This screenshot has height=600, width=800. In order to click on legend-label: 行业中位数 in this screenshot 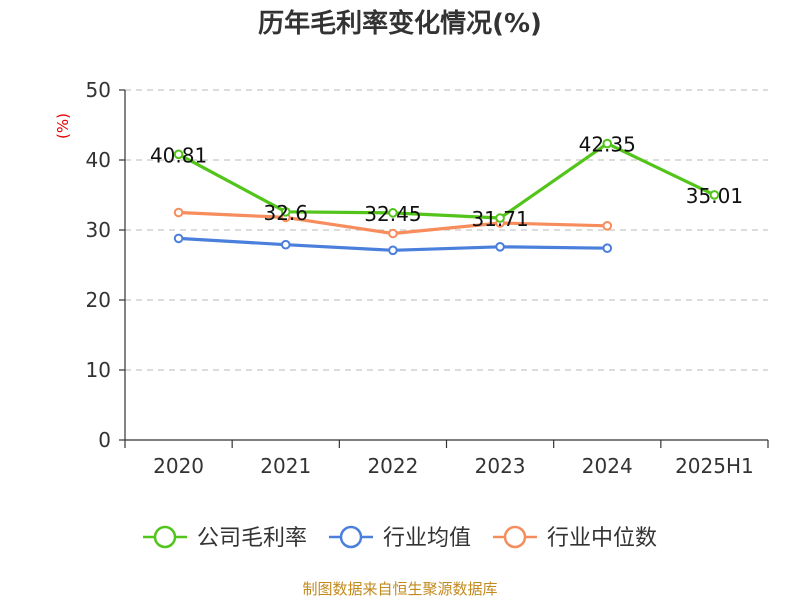, I will do `click(602, 538)`.